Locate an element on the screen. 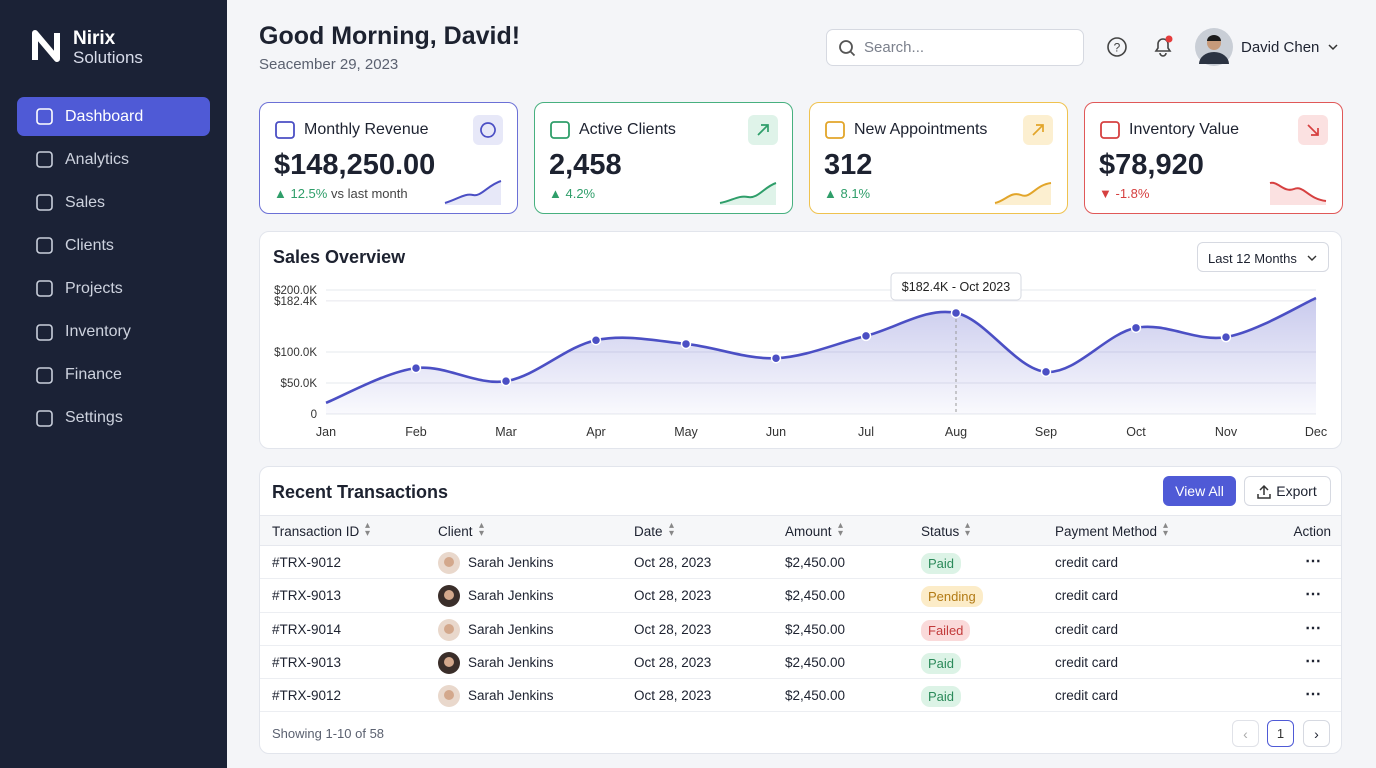 This screenshot has height=768, width=1376. kpi-change-note: vs last month is located at coordinates (369, 193).